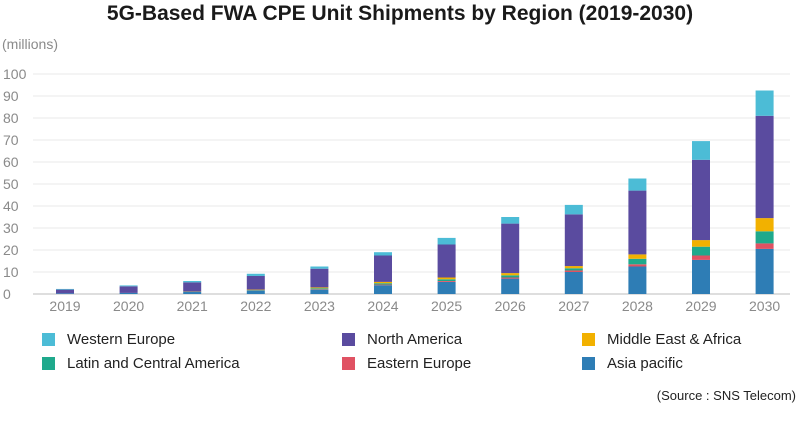  Describe the element at coordinates (153, 363) in the screenshot. I see `legend-label: Latin and Central America` at that location.